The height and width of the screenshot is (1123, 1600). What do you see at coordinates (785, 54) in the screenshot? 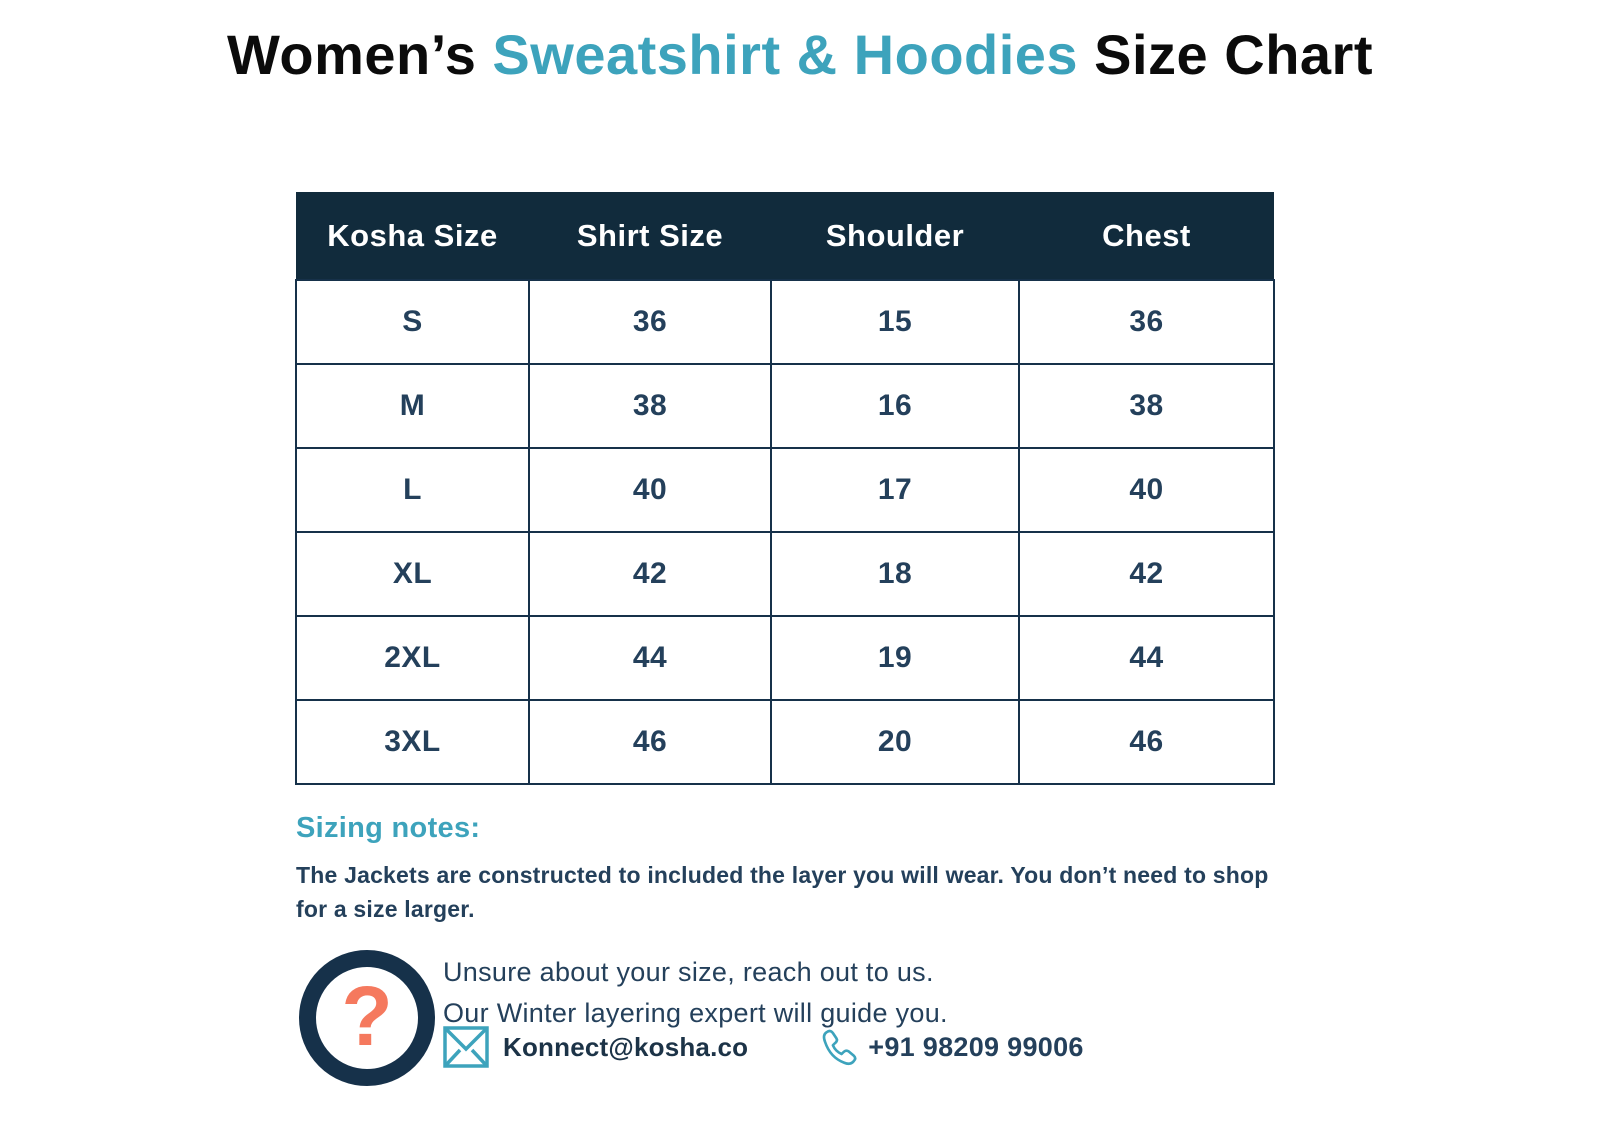
I see `title-highlight: Sweatshirt & Hoodies` at bounding box center [785, 54].